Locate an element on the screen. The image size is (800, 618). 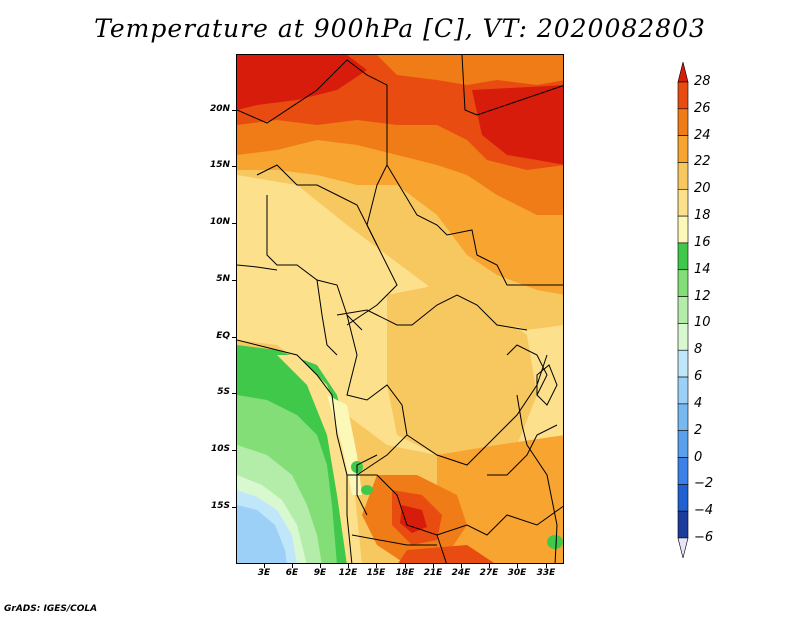
colorbar-label: 24 is located at coordinates (702, 135).